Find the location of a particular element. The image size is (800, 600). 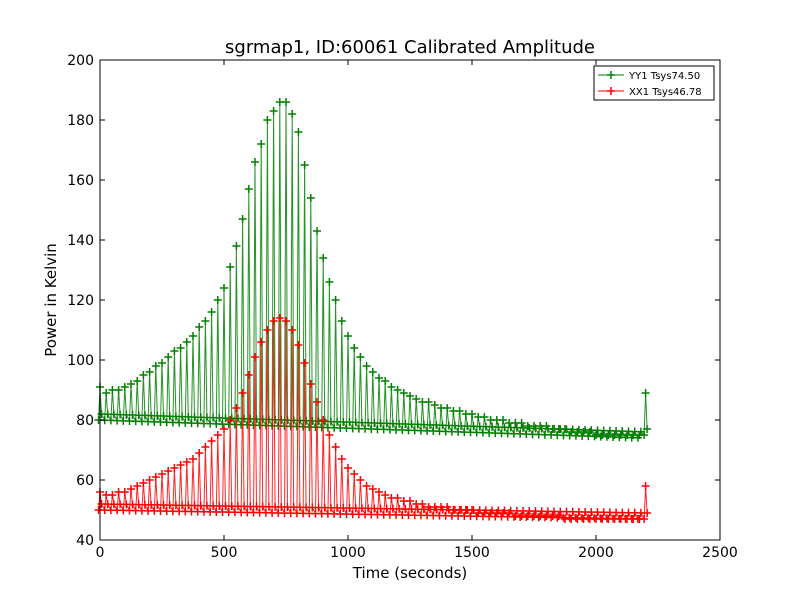

x-tick-label: 2000 is located at coordinates (596, 553).